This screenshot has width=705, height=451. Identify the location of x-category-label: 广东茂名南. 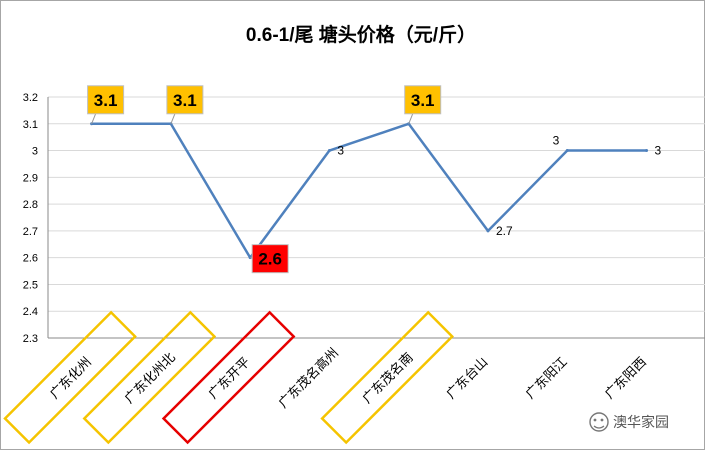
(387, 378).